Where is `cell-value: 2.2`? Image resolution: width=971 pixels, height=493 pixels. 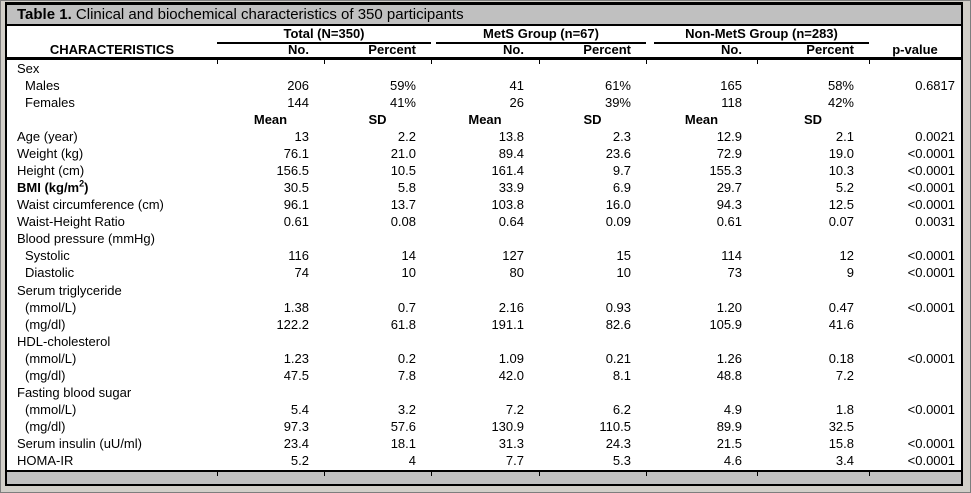
cell-value: 2.2 is located at coordinates (406, 136).